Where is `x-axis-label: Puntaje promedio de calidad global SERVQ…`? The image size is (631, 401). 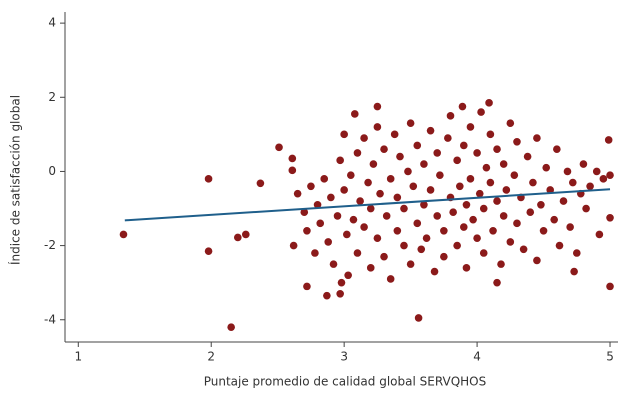 x-axis-label: Puntaje promedio de calidad global SERVQ… is located at coordinates (345, 382).